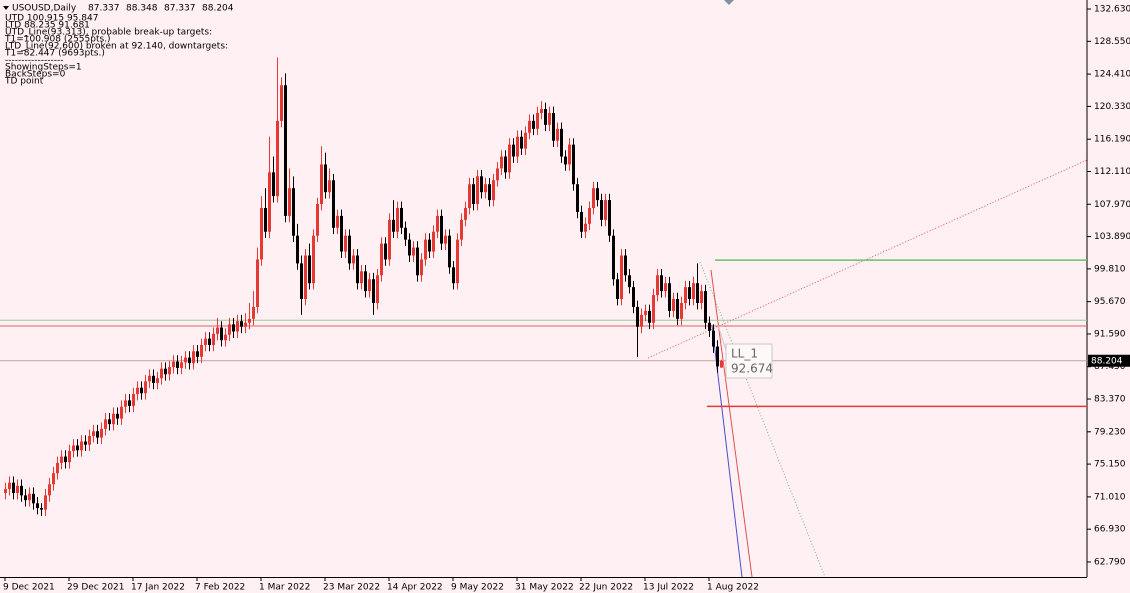  I want to click on y-tick-label: 103.890, so click(1112, 237).